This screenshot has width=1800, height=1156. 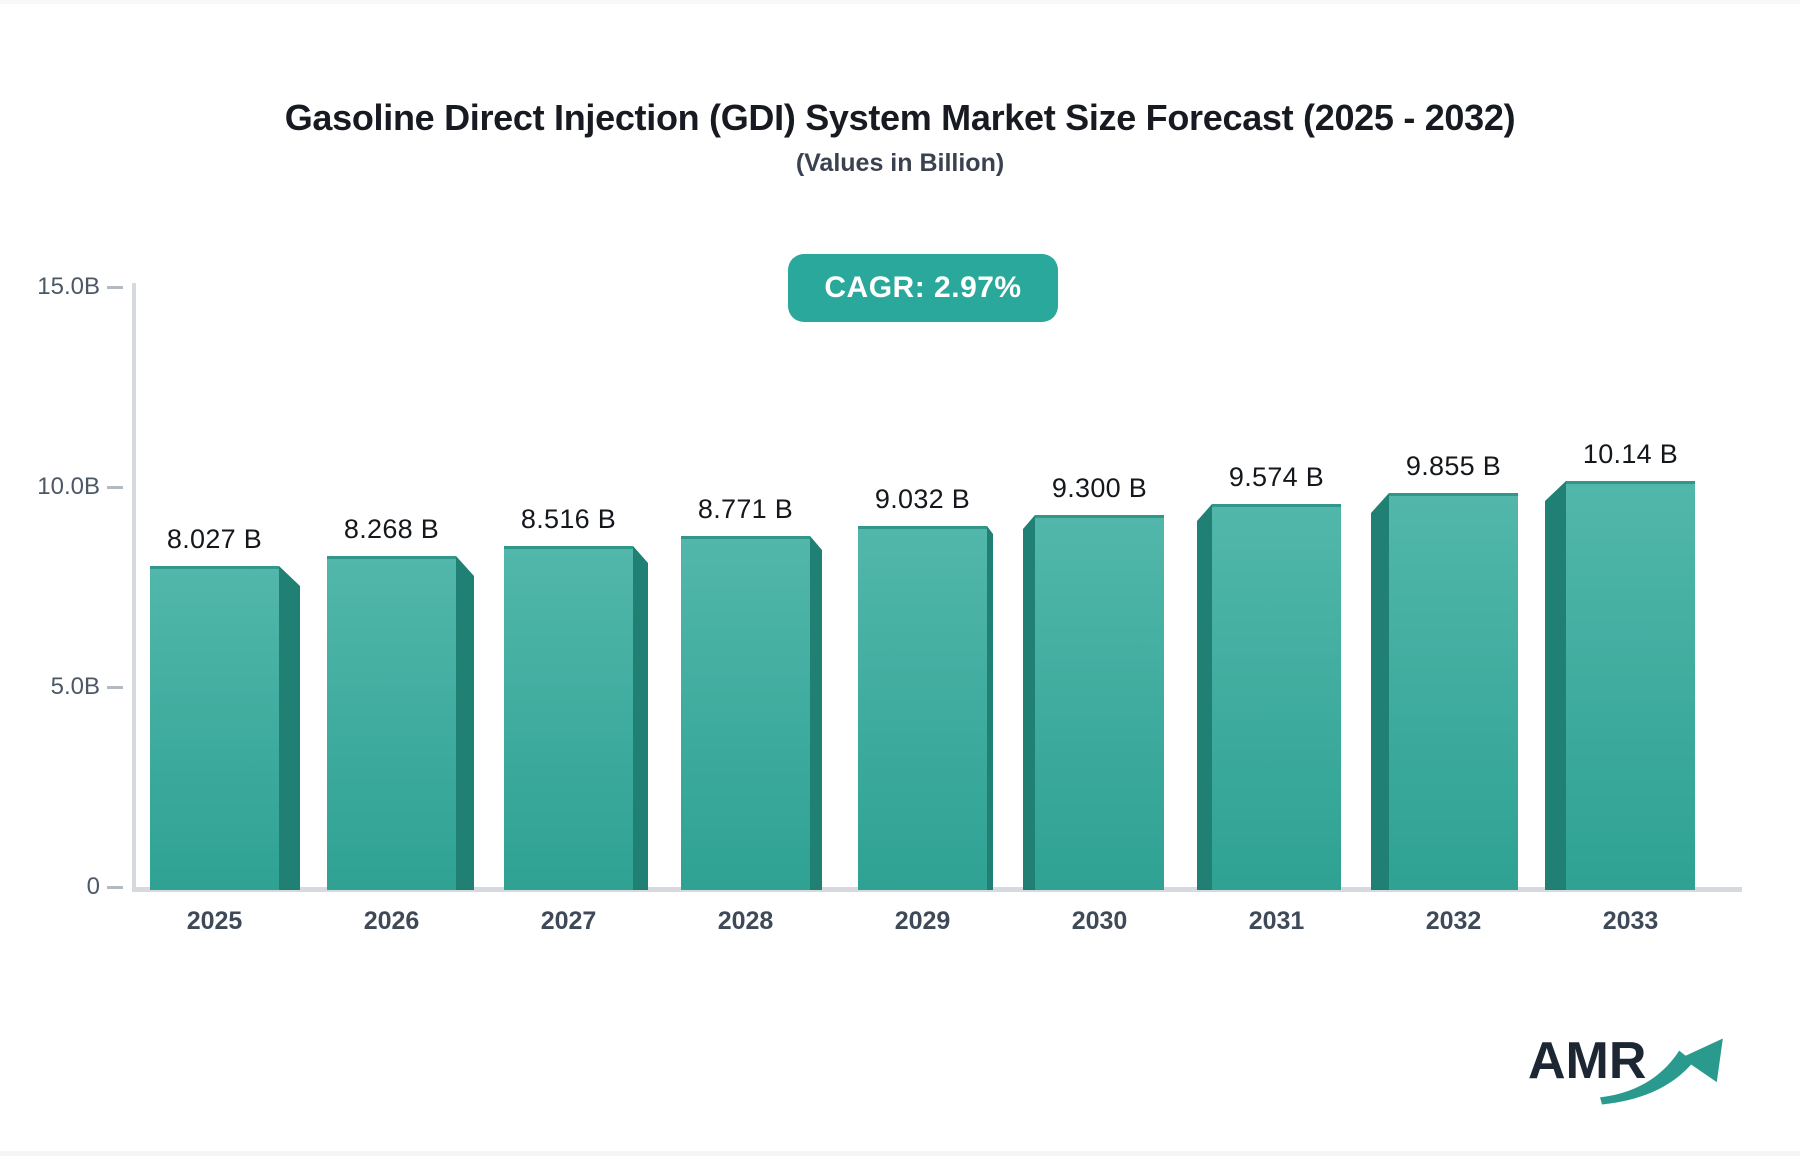 What do you see at coordinates (1661, 1071) in the screenshot?
I see `growth-arrow-icon` at bounding box center [1661, 1071].